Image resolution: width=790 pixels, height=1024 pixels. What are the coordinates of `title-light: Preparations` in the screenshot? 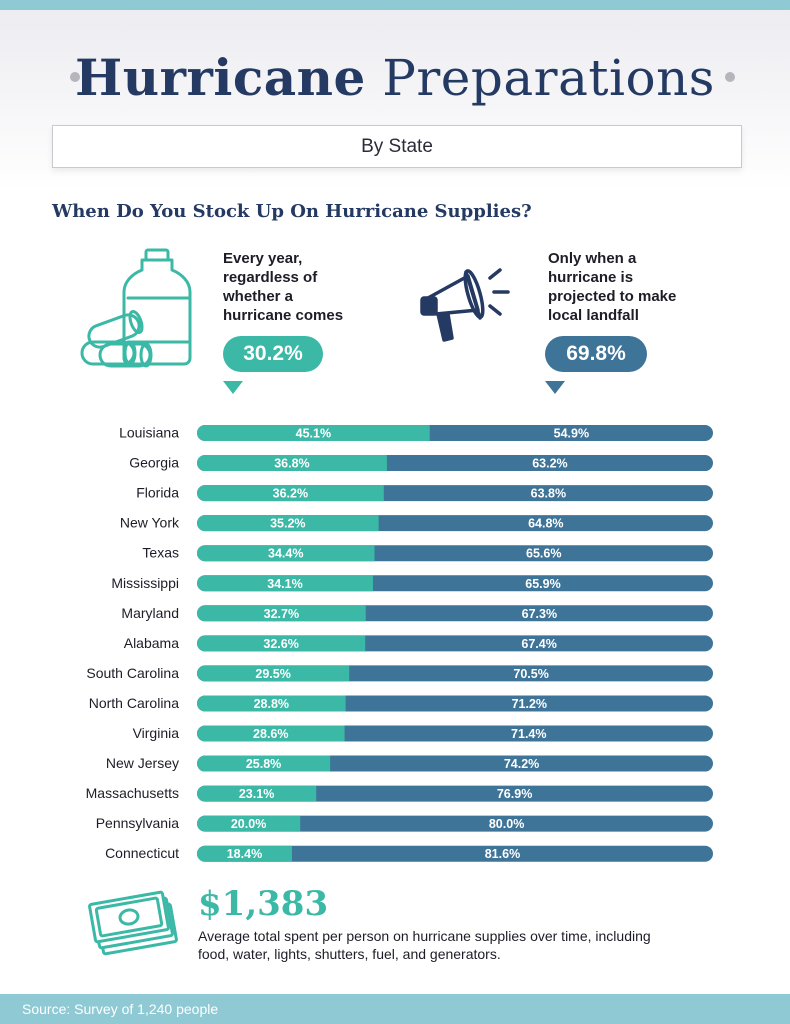 It's located at (548, 78).